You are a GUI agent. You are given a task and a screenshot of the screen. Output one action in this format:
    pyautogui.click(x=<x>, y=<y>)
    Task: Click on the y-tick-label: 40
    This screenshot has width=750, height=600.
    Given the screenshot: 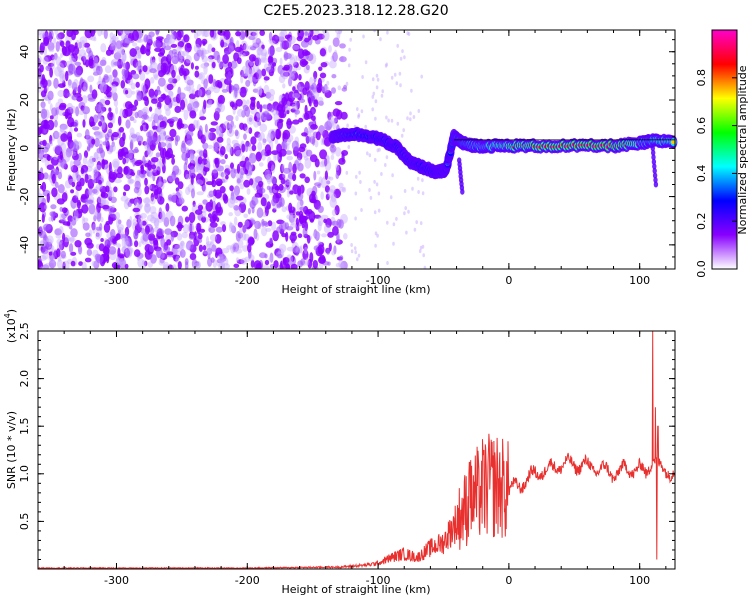 What is the action you would take?
    pyautogui.click(x=24, y=52)
    